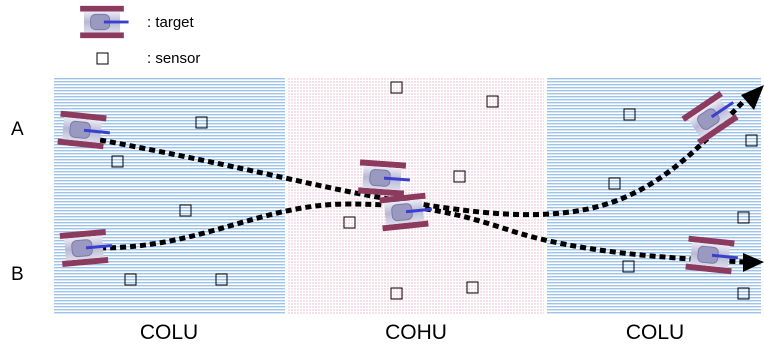 The image size is (764, 347). Describe the element at coordinates (102, 58) in the screenshot. I see `legend-square-icon` at that location.